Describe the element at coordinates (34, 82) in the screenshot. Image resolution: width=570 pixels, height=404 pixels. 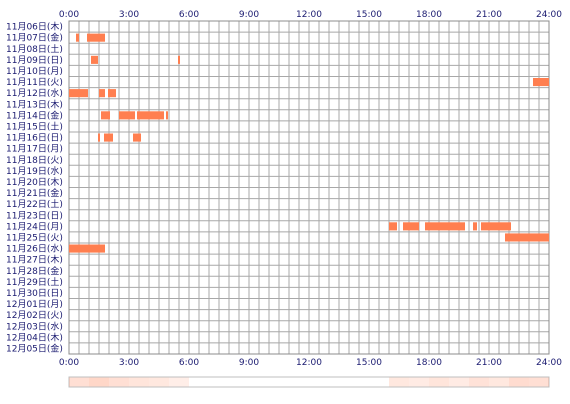
I see `row-label-date: 11月11日(火)` at that location.